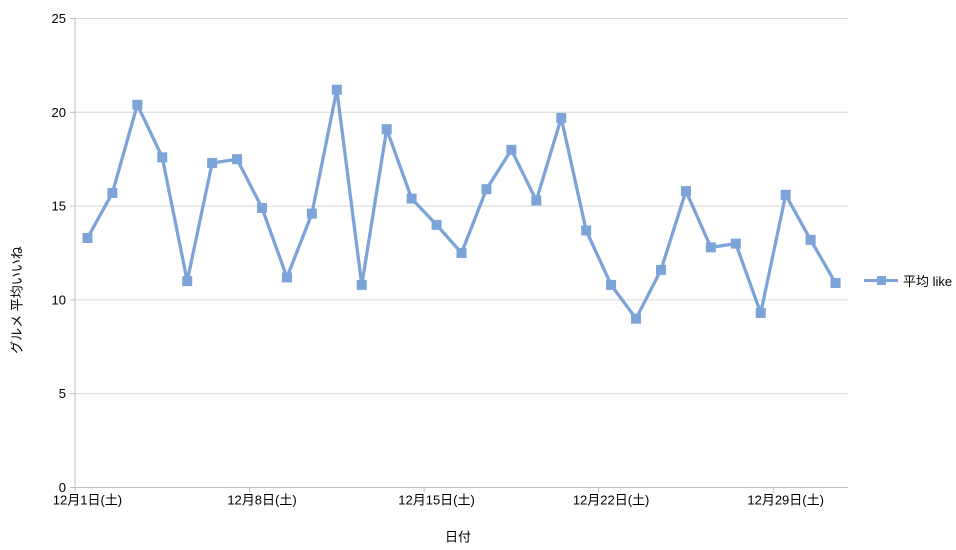  Describe the element at coordinates (785, 500) in the screenshot. I see `x-tick-label: 12月29日(土)` at that location.